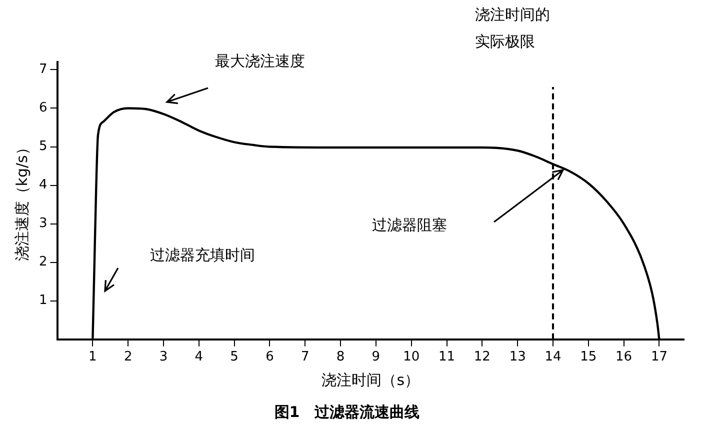 The image size is (714, 430). What do you see at coordinates (128, 357) in the screenshot?
I see `x-tick-label: 2` at bounding box center [128, 357].